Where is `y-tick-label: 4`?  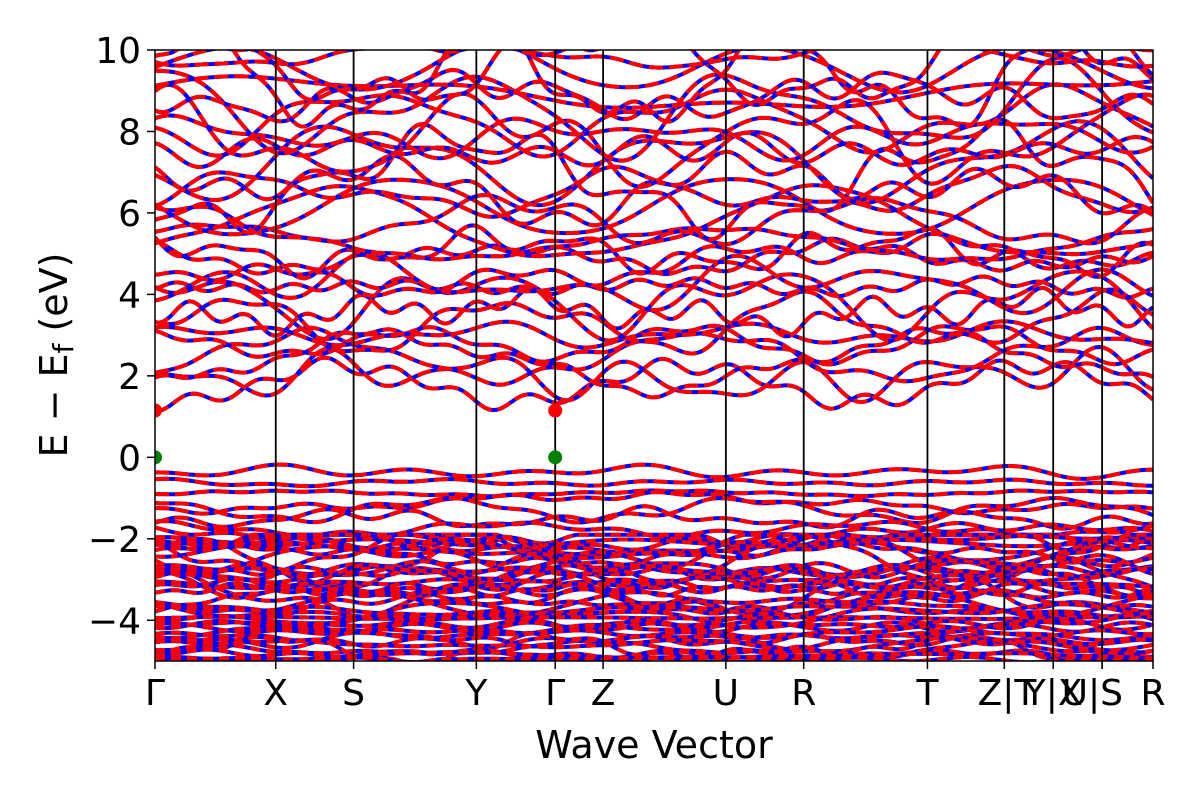
y-tick-label: 4 is located at coordinates (129, 295).